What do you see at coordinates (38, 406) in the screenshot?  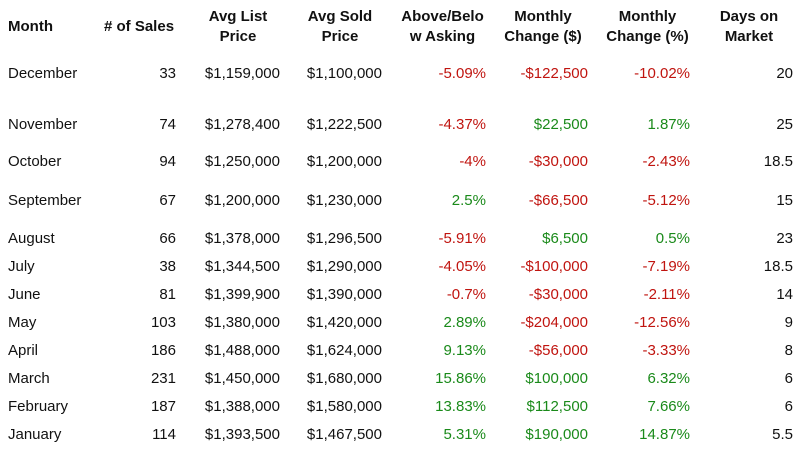 I see `cell-month: February` at bounding box center [38, 406].